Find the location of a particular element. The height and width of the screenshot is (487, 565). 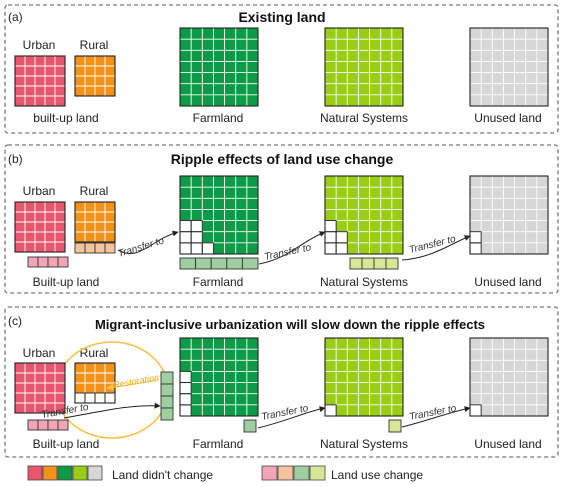

panel-b-builtup-label: Built-up land is located at coordinates (66, 282).